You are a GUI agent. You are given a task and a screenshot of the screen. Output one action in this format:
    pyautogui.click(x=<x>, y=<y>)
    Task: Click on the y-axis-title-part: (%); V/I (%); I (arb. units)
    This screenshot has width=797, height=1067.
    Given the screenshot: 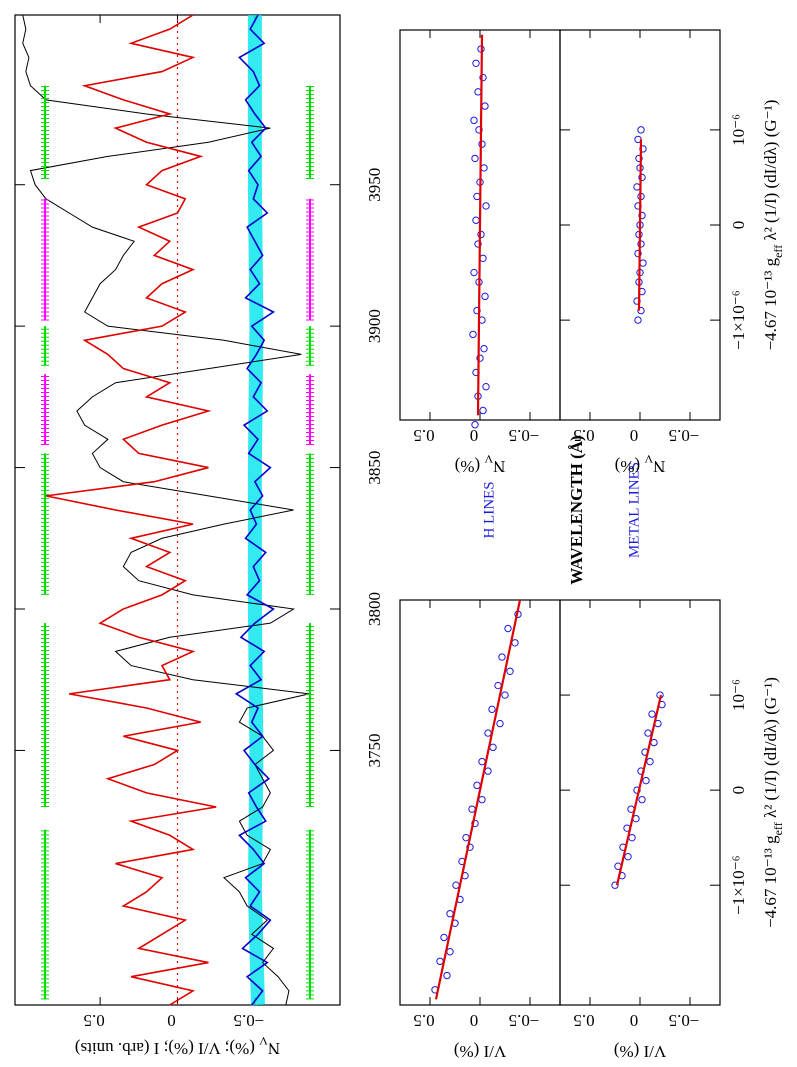 What is the action you would take?
    pyautogui.click(x=167, y=1048)
    